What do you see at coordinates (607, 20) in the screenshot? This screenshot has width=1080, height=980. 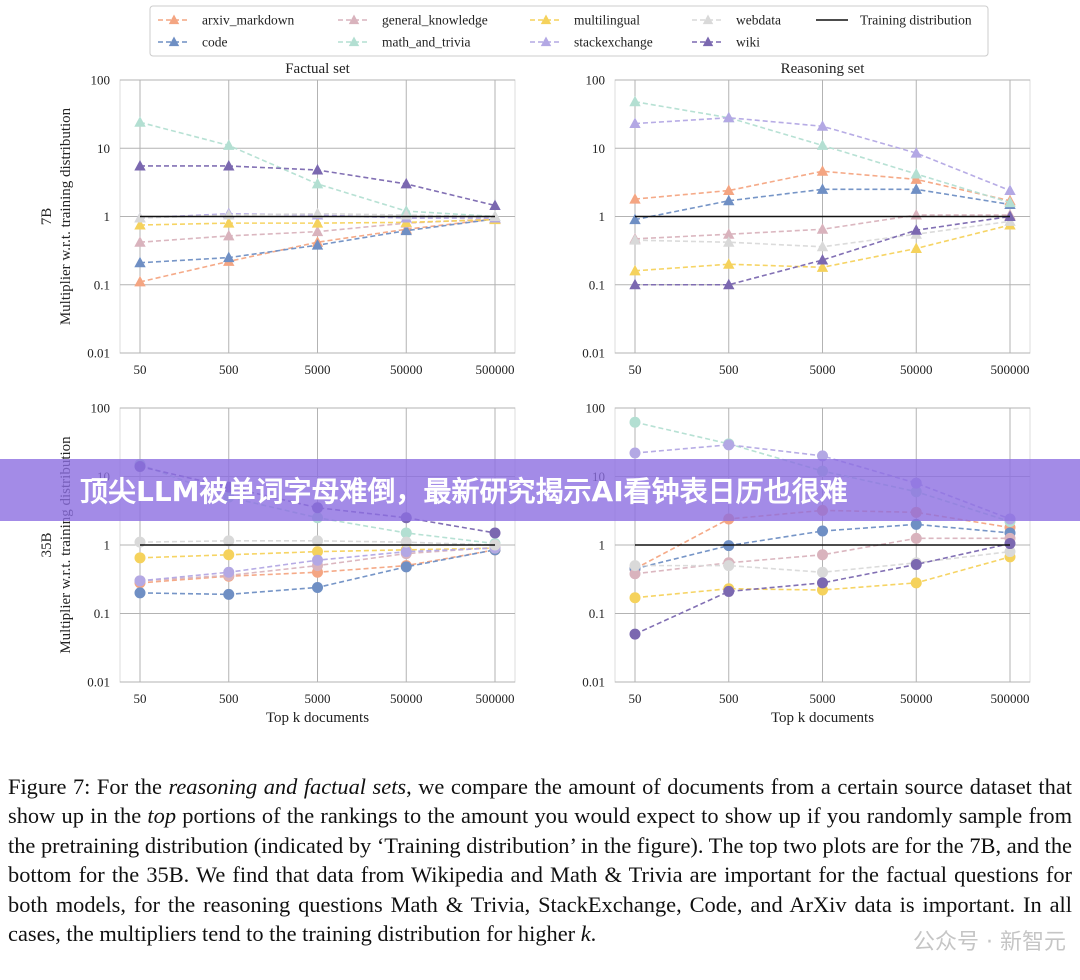 I see `legend-label: multilingual` at bounding box center [607, 20].